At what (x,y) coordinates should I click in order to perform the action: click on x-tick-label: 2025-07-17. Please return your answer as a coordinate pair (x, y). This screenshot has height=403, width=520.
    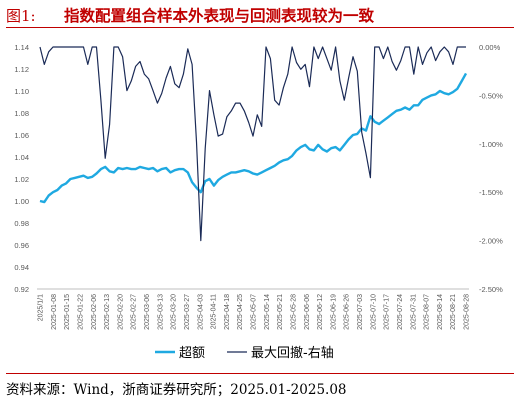
    Looking at the image, I should click on (387, 312).